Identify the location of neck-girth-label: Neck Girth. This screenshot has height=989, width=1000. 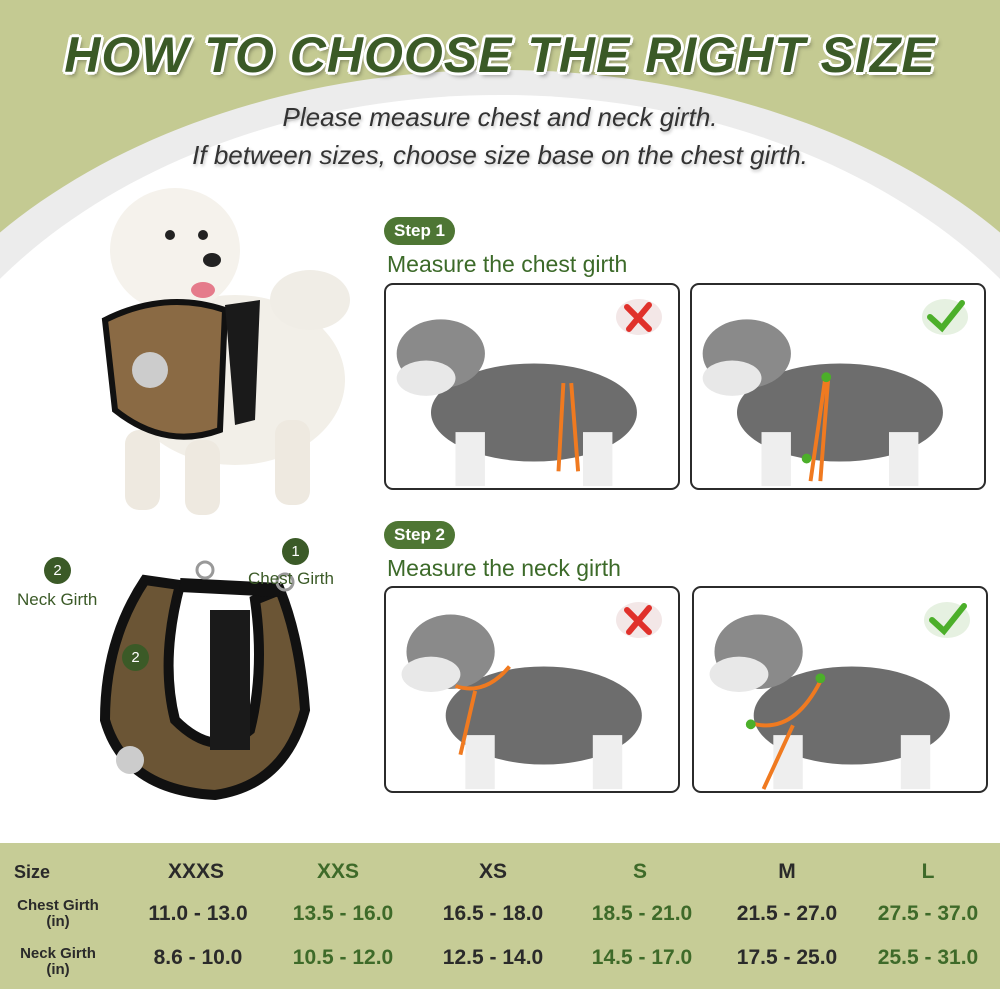
(57, 599).